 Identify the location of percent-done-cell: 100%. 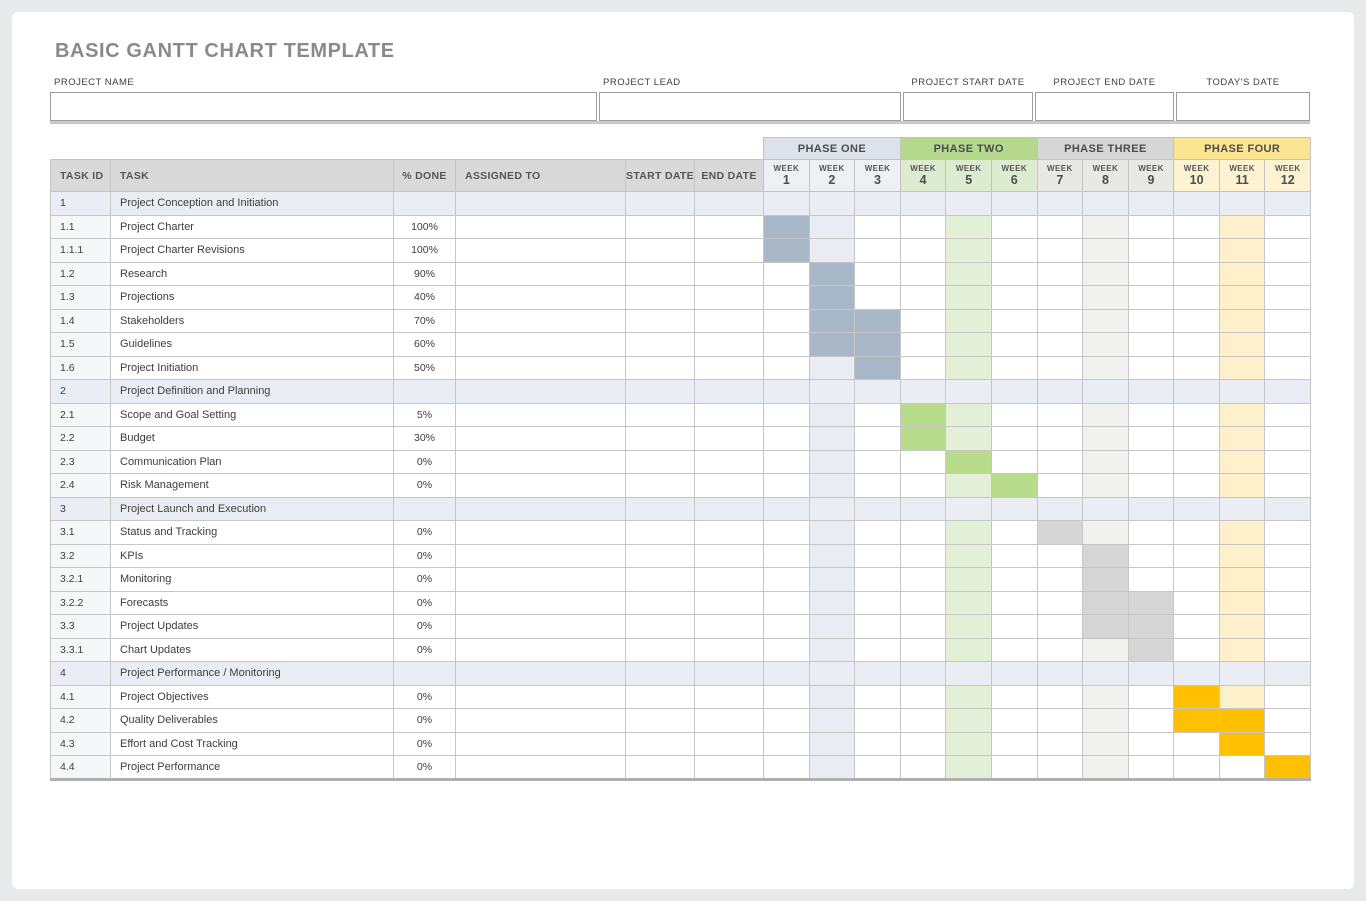
(424, 226).